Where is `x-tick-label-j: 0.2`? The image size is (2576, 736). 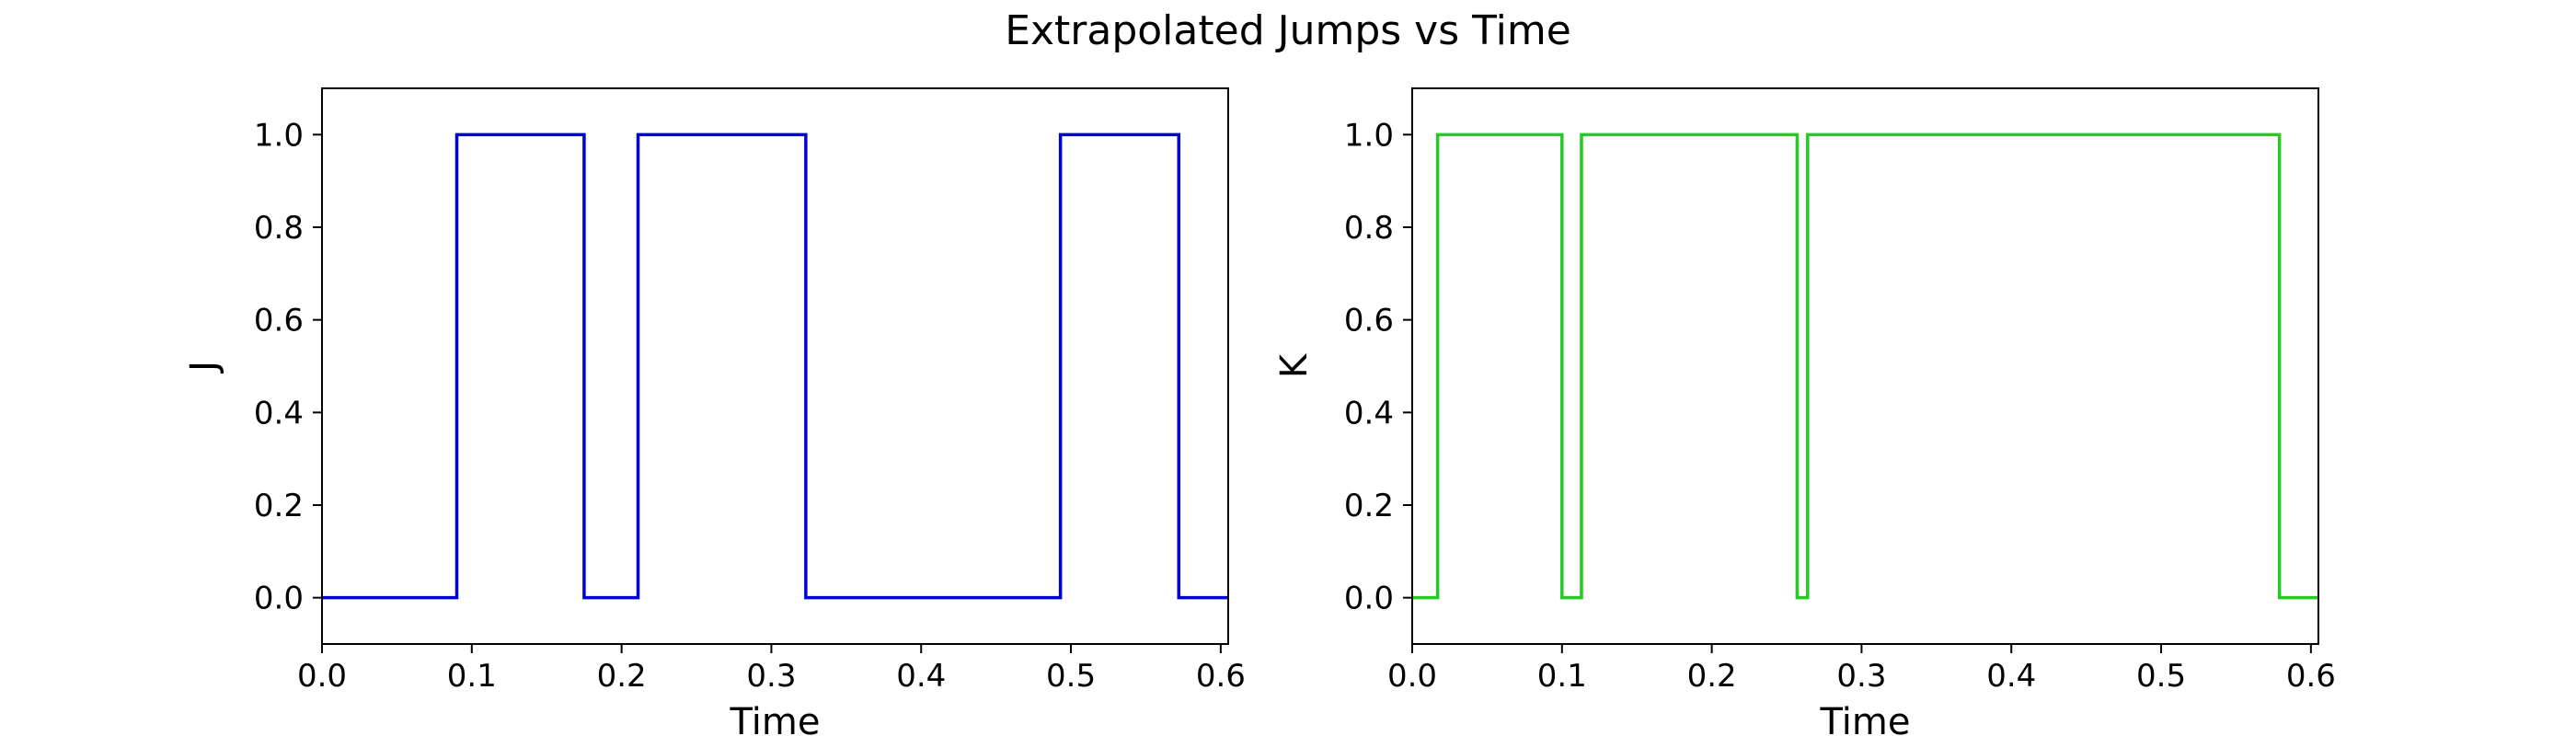
x-tick-label-j: 0.2 is located at coordinates (622, 676).